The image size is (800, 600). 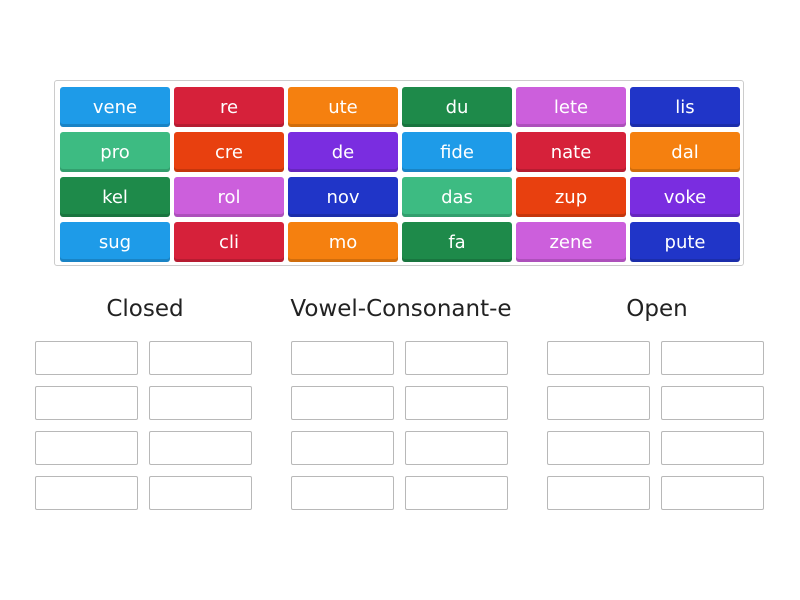 What do you see at coordinates (229, 152) in the screenshot?
I see `word-tile: cre` at bounding box center [229, 152].